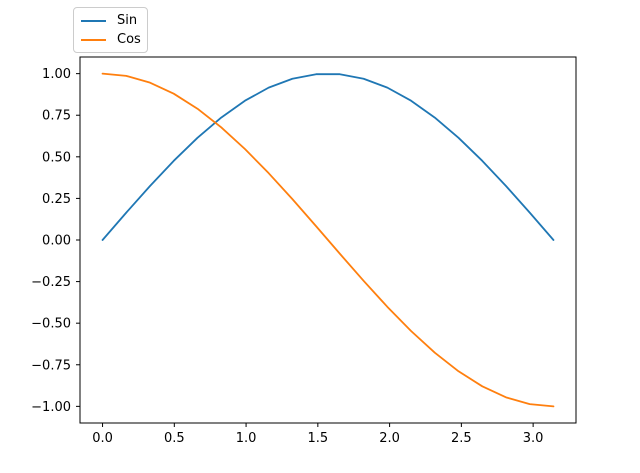 The width and height of the screenshot is (640, 473). What do you see at coordinates (93, 39) in the screenshot?
I see `legend-line-sample-cos` at bounding box center [93, 39].